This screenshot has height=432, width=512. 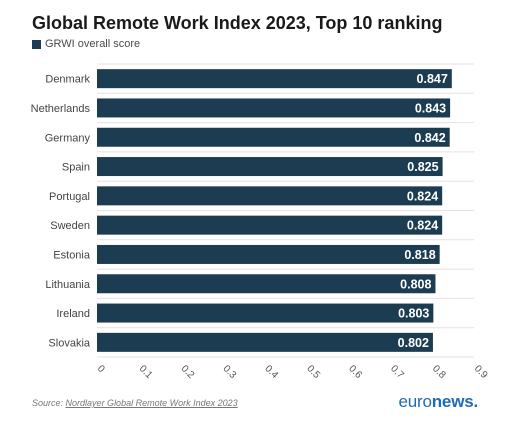 What do you see at coordinates (481, 372) in the screenshot?
I see `x-tick-label: 0.9` at bounding box center [481, 372].